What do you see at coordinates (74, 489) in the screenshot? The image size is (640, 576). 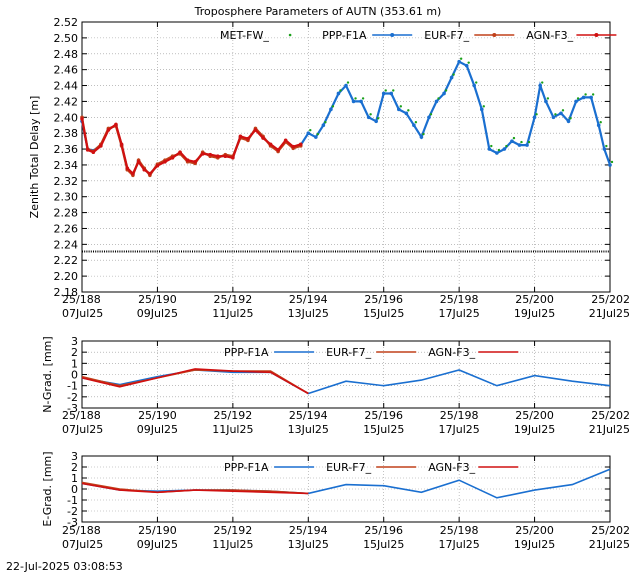 I see `y-tick-label: 0` at bounding box center [74, 489].